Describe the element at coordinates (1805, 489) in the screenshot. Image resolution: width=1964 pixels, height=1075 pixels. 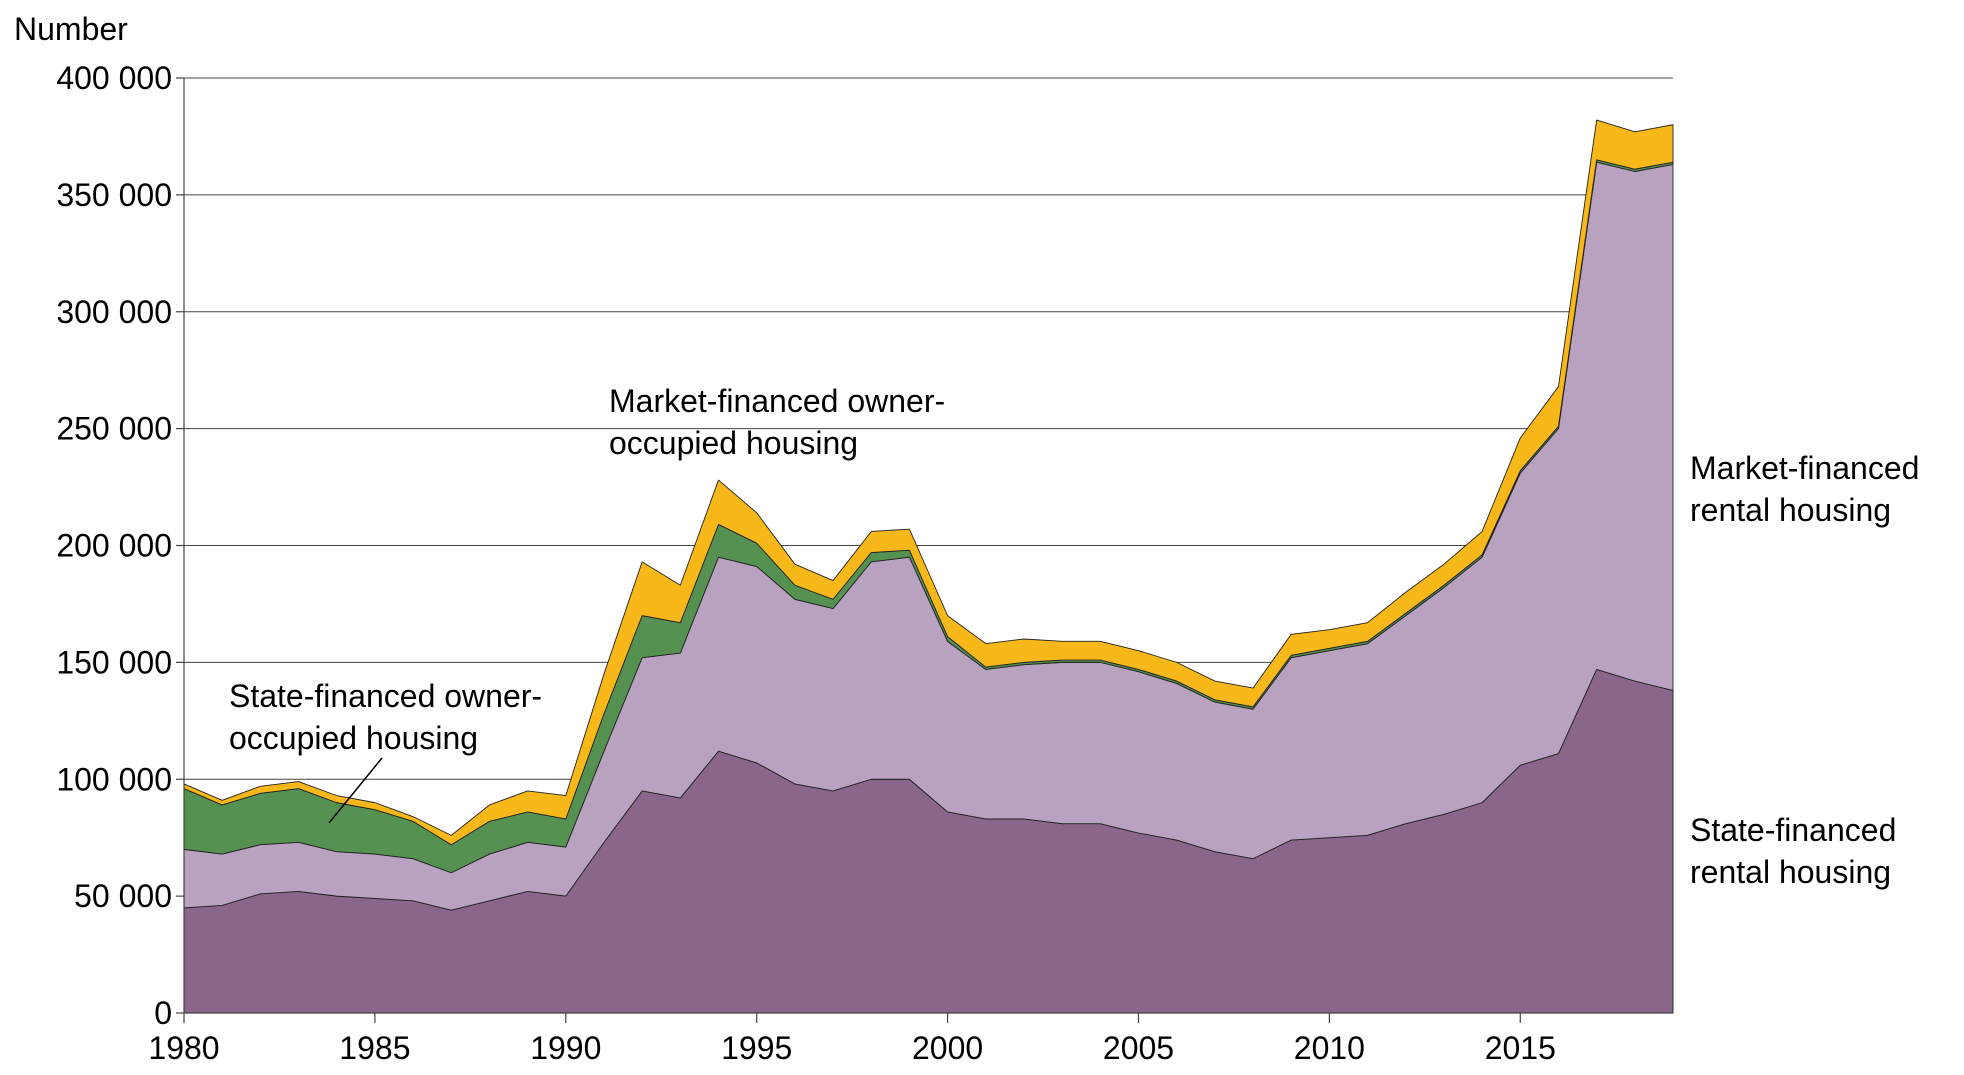
I see `series-label: Market-financed rental housing` at that location.